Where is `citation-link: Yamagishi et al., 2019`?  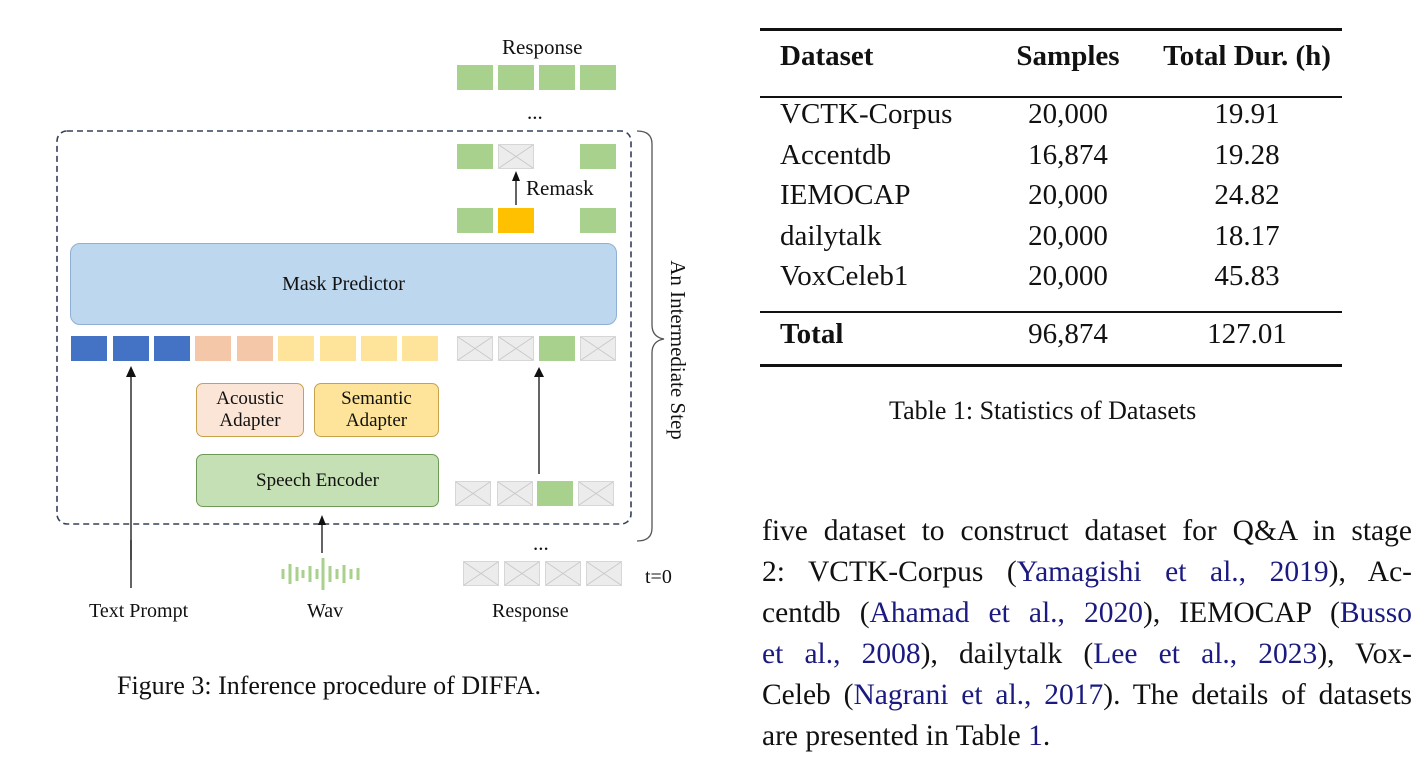
citation-link: Yamagishi et al., 2019 is located at coordinates (1172, 572).